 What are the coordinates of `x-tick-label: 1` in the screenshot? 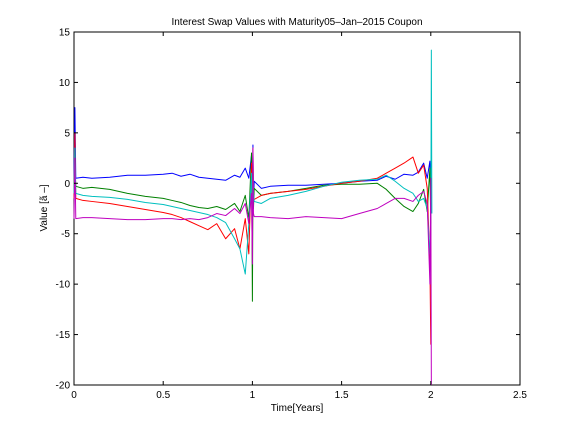 It's located at (253, 395).